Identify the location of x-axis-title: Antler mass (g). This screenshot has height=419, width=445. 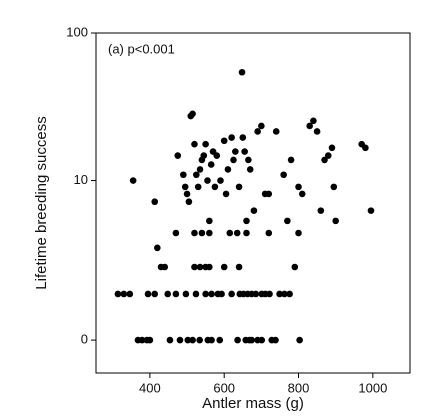
(253, 403).